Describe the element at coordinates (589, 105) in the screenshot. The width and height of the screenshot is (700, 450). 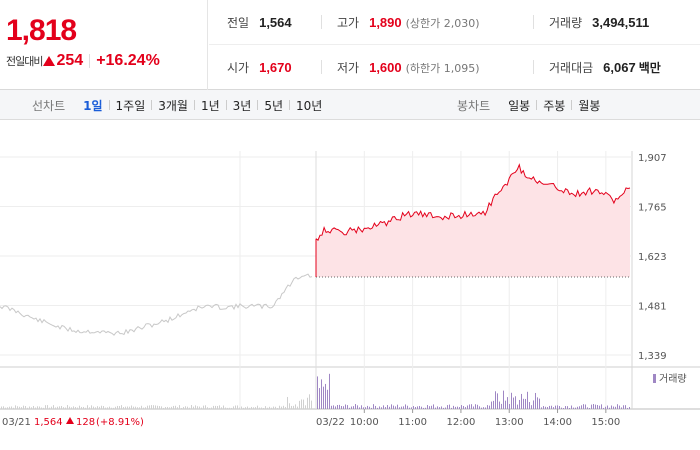
I see `candle-monthly: 월봉` at that location.